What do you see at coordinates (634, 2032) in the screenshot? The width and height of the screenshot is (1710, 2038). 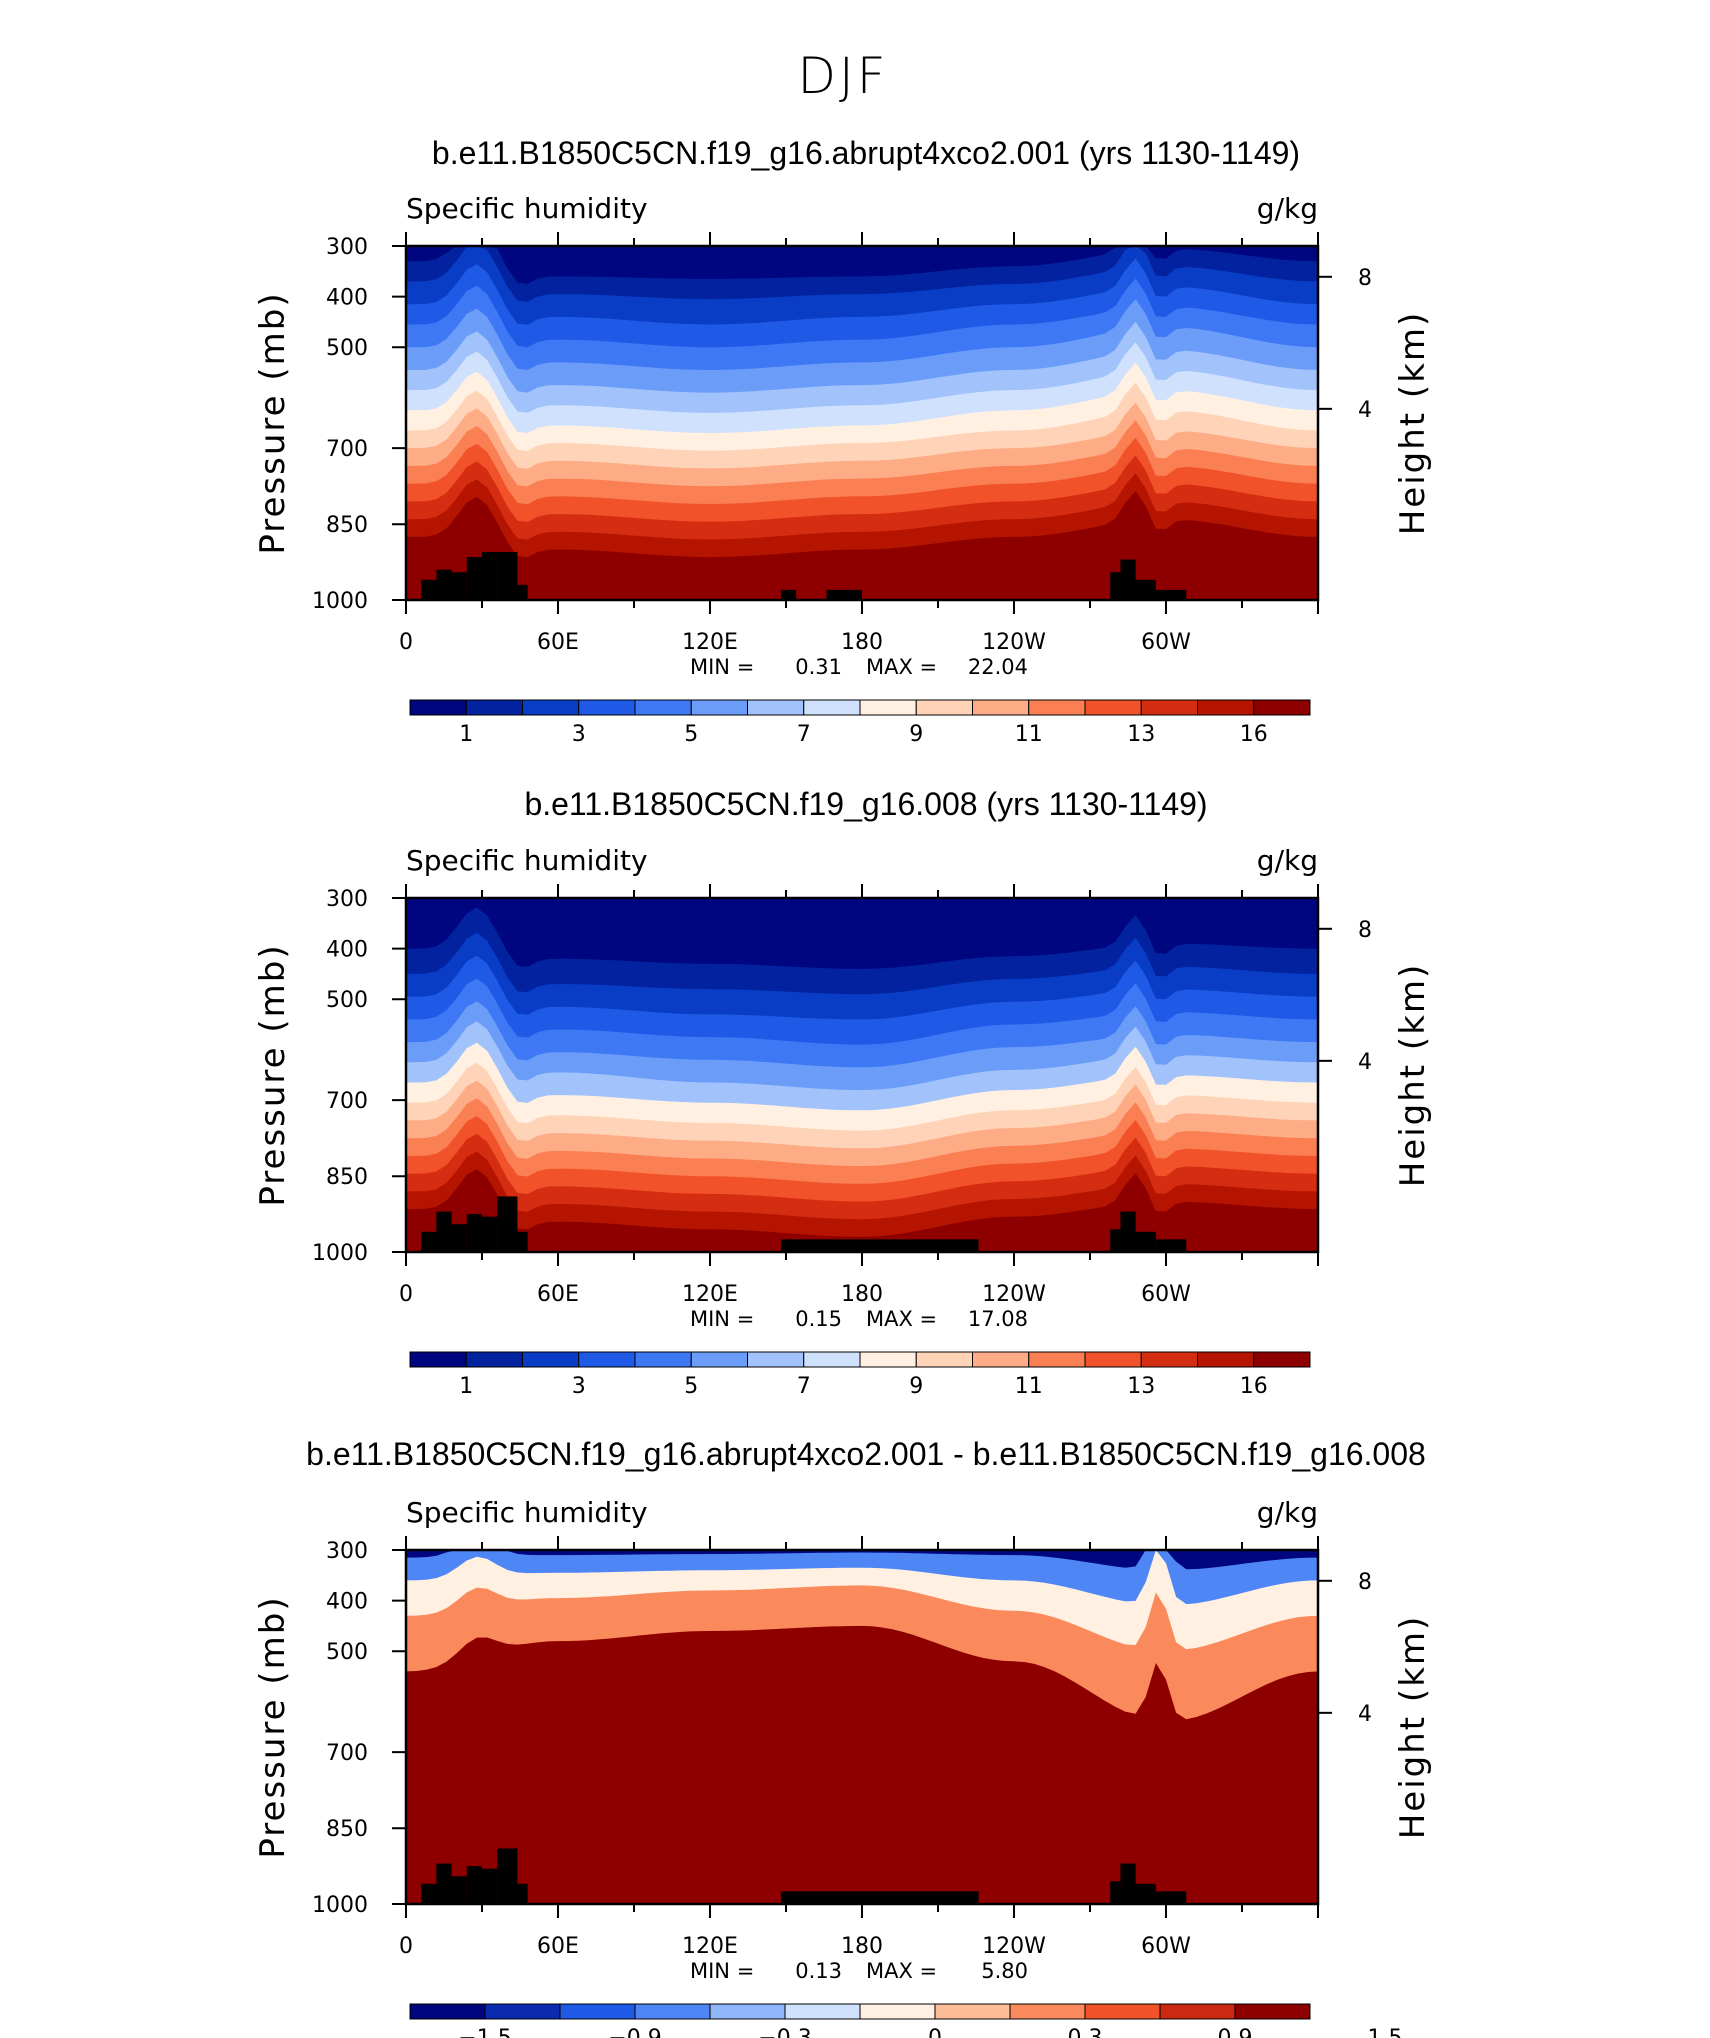 I see `colorbar-label: −0.9` at bounding box center [634, 2032].